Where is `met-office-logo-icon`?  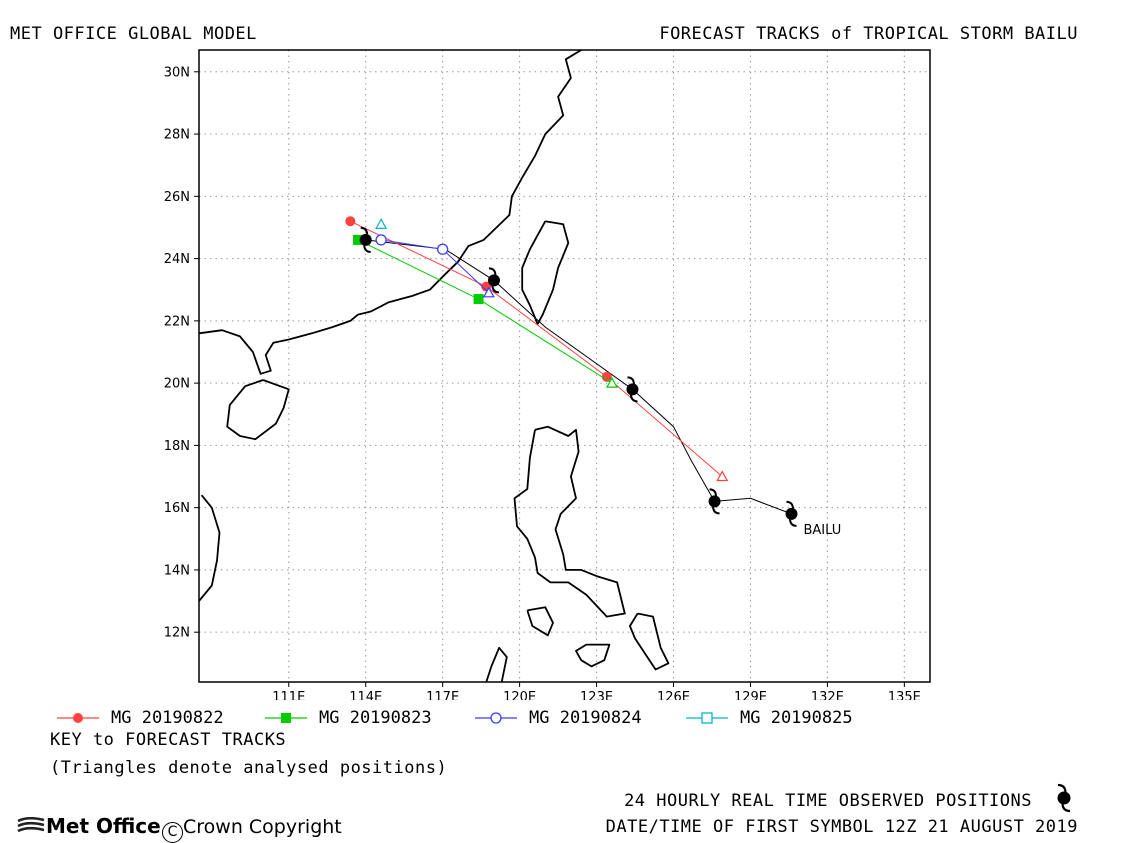
met-office-logo-icon is located at coordinates (31, 824).